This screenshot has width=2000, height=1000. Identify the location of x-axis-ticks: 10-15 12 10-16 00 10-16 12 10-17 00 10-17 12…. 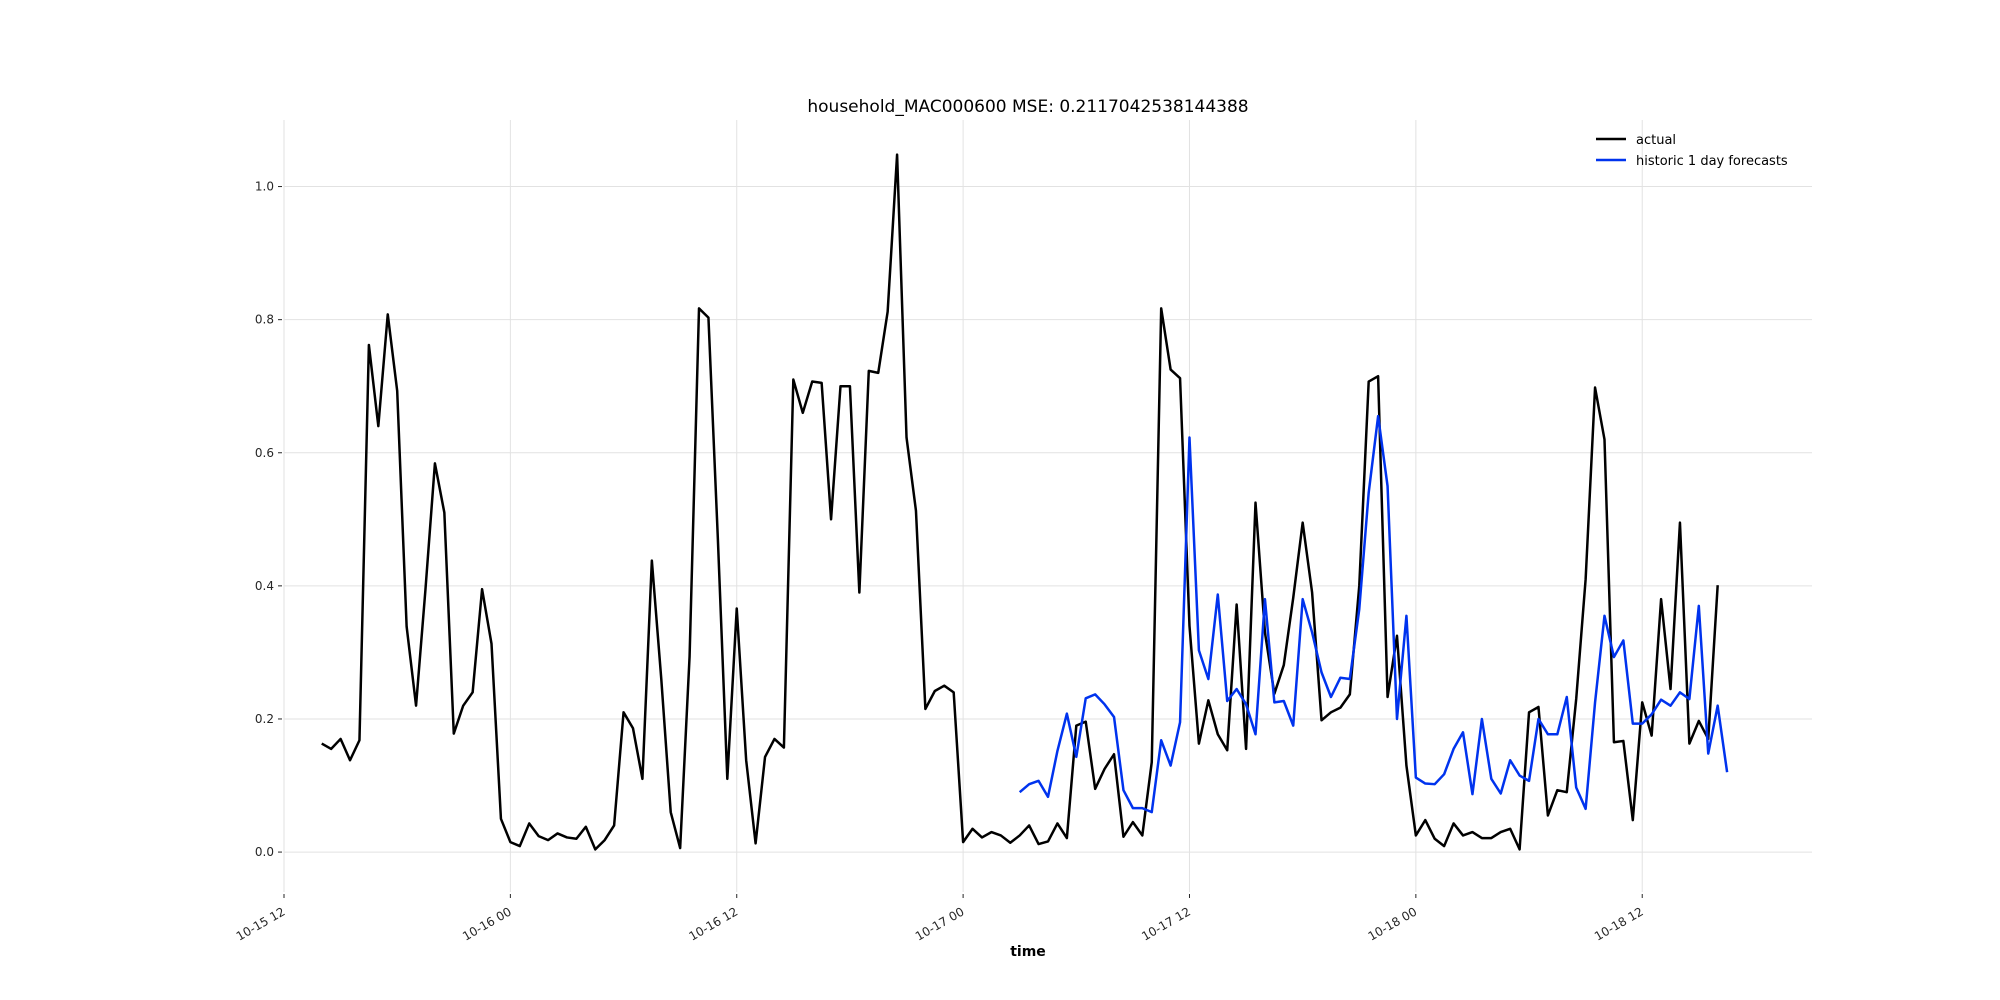
(940, 919).